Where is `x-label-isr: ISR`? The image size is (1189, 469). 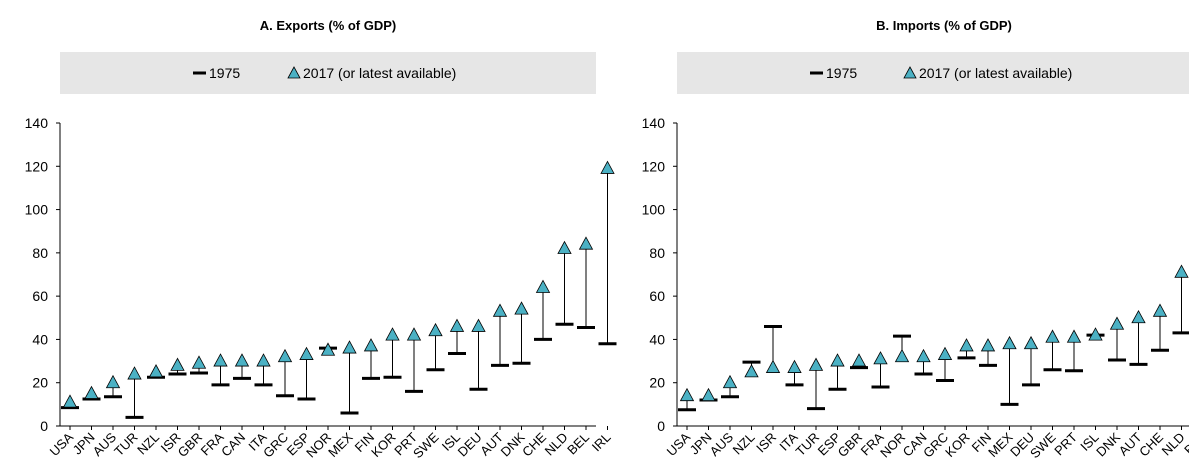
x-label-isr: ISR is located at coordinates (766, 443).